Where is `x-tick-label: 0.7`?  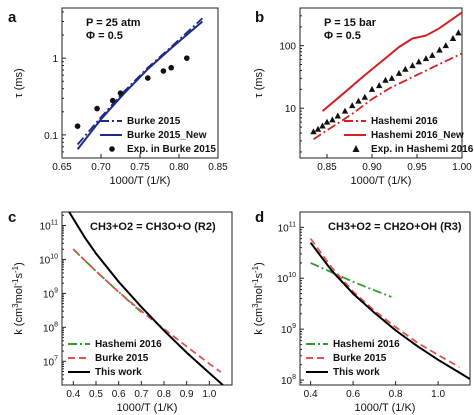 x-tick-label: 0.7 is located at coordinates (141, 394).